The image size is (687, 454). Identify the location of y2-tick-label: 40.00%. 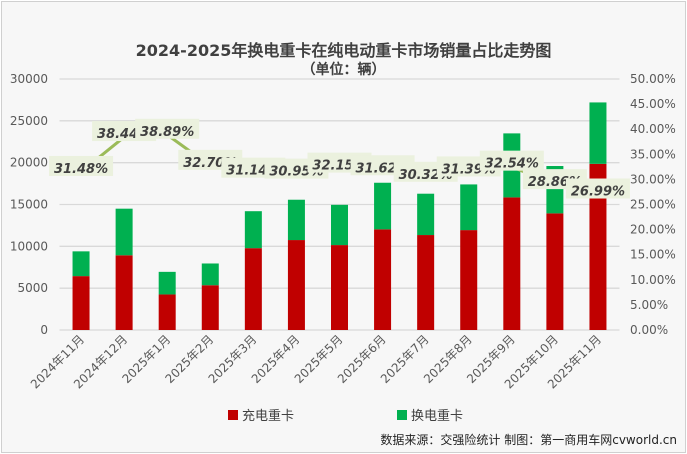
(653, 129).